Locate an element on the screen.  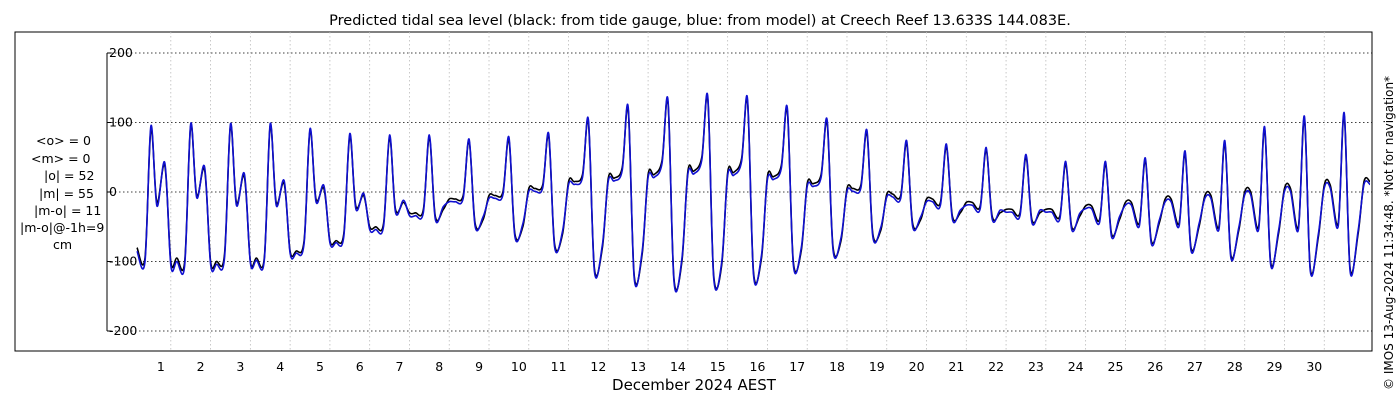
x-tick-label: 9 is located at coordinates (479, 366).